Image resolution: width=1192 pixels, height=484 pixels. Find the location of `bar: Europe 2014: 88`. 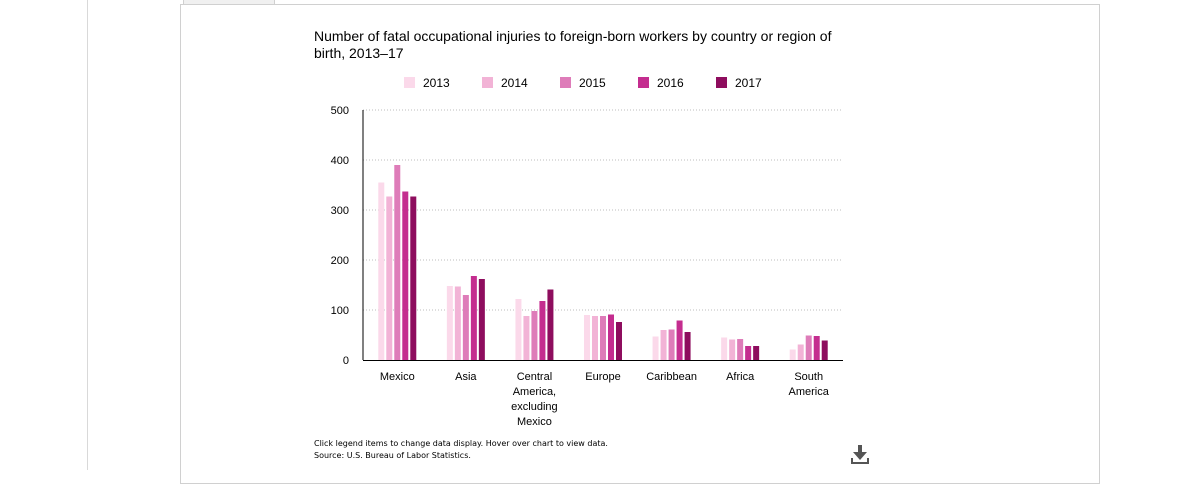

bar: Europe 2014: 88 is located at coordinates (595, 338).